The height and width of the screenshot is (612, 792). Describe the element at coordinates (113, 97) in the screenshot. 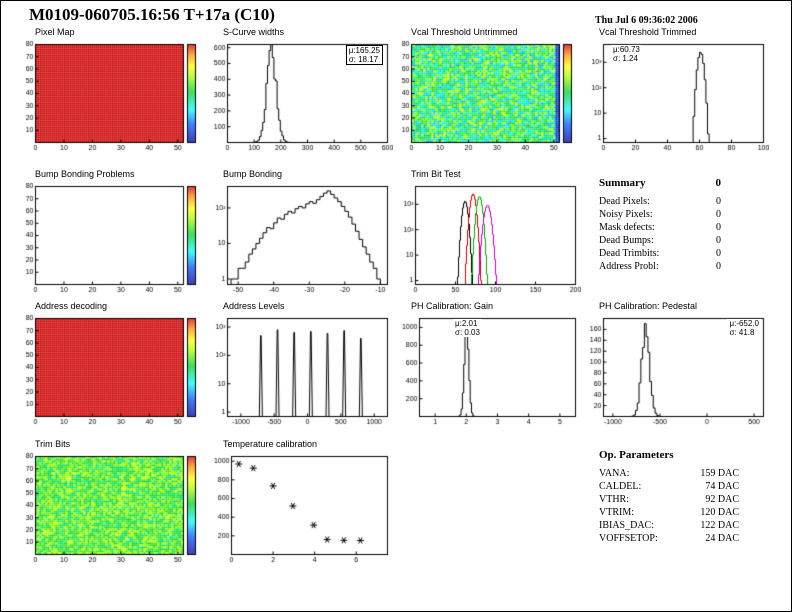

I see `pixel-map-canvas` at that location.